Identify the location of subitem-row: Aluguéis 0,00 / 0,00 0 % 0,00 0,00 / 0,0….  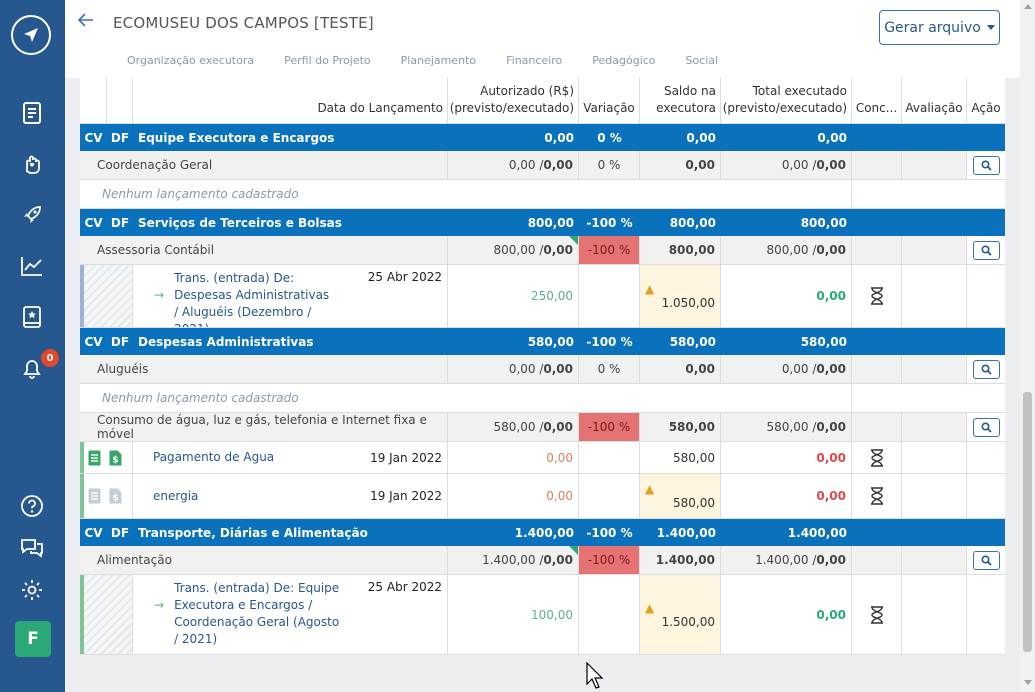
(542, 369).